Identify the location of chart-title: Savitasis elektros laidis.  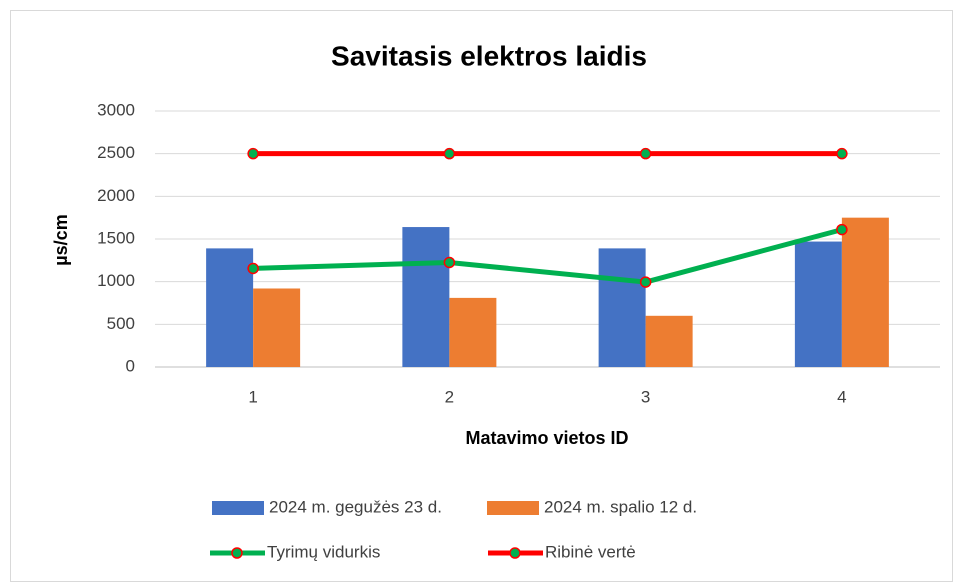
(489, 55).